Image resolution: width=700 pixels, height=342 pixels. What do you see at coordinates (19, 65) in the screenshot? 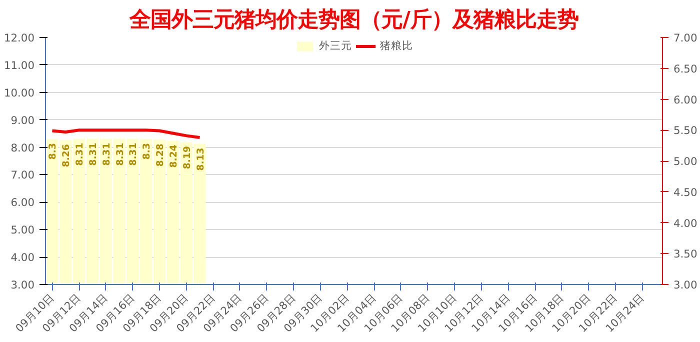
I see `y-tick-label: 11.00` at bounding box center [19, 65].